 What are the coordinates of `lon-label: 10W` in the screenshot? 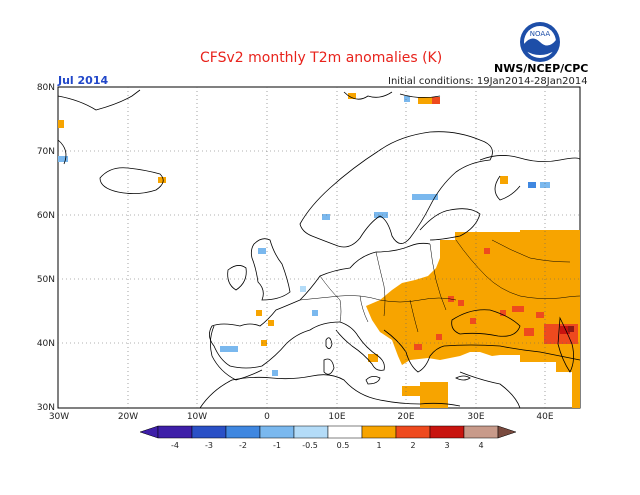 It's located at (197, 417).